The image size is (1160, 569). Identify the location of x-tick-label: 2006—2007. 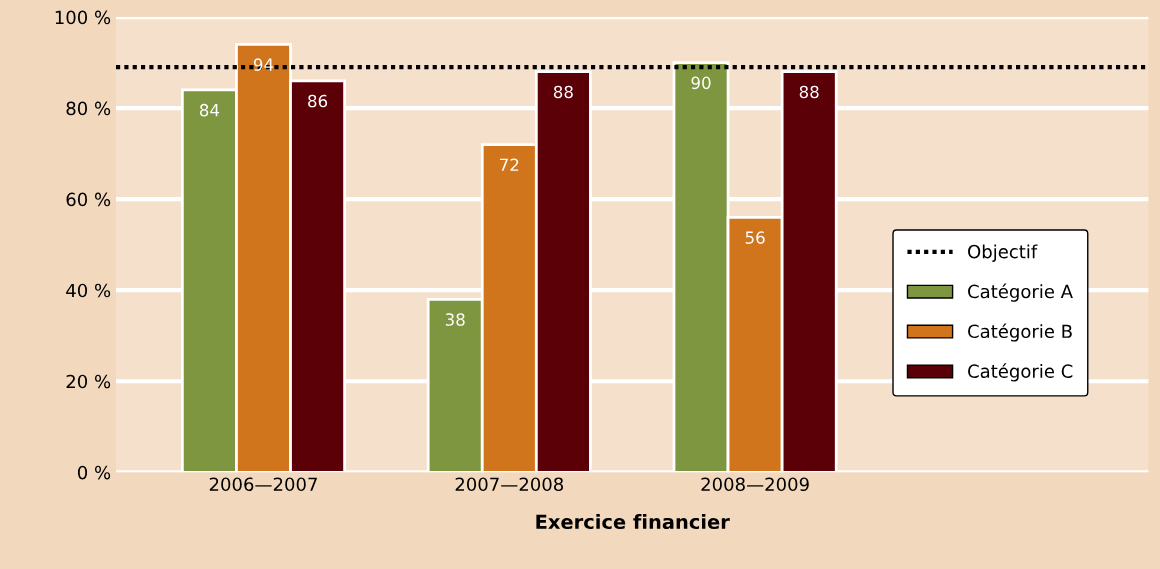
(263, 484).